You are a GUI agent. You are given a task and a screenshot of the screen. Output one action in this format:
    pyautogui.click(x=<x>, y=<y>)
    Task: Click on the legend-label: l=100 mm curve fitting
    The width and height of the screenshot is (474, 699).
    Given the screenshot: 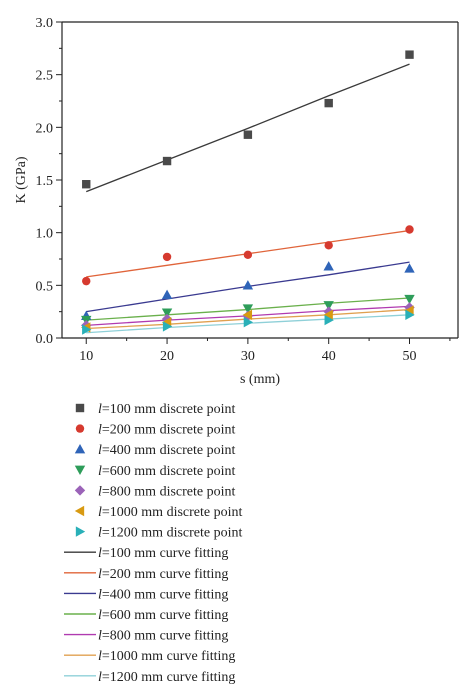 What is the action you would take?
    pyautogui.click(x=163, y=553)
    